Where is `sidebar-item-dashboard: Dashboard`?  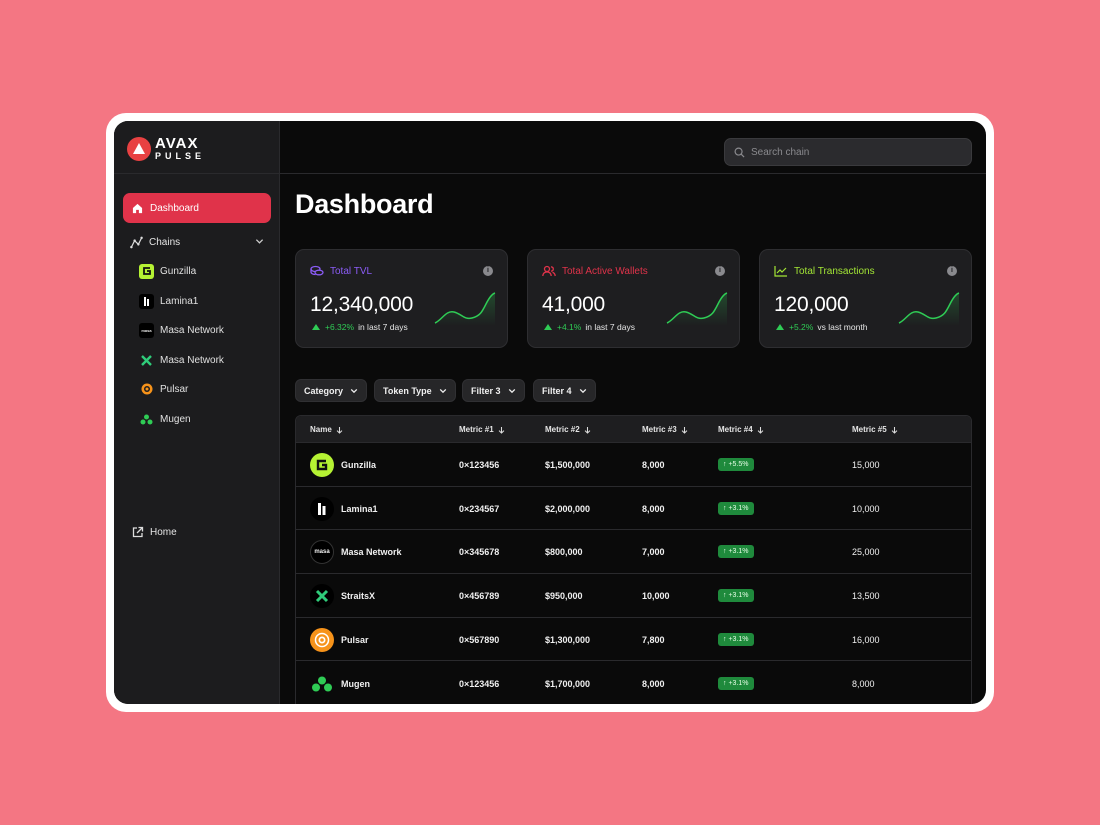
sidebar-item-dashboard: Dashboard is located at coordinates (197, 208).